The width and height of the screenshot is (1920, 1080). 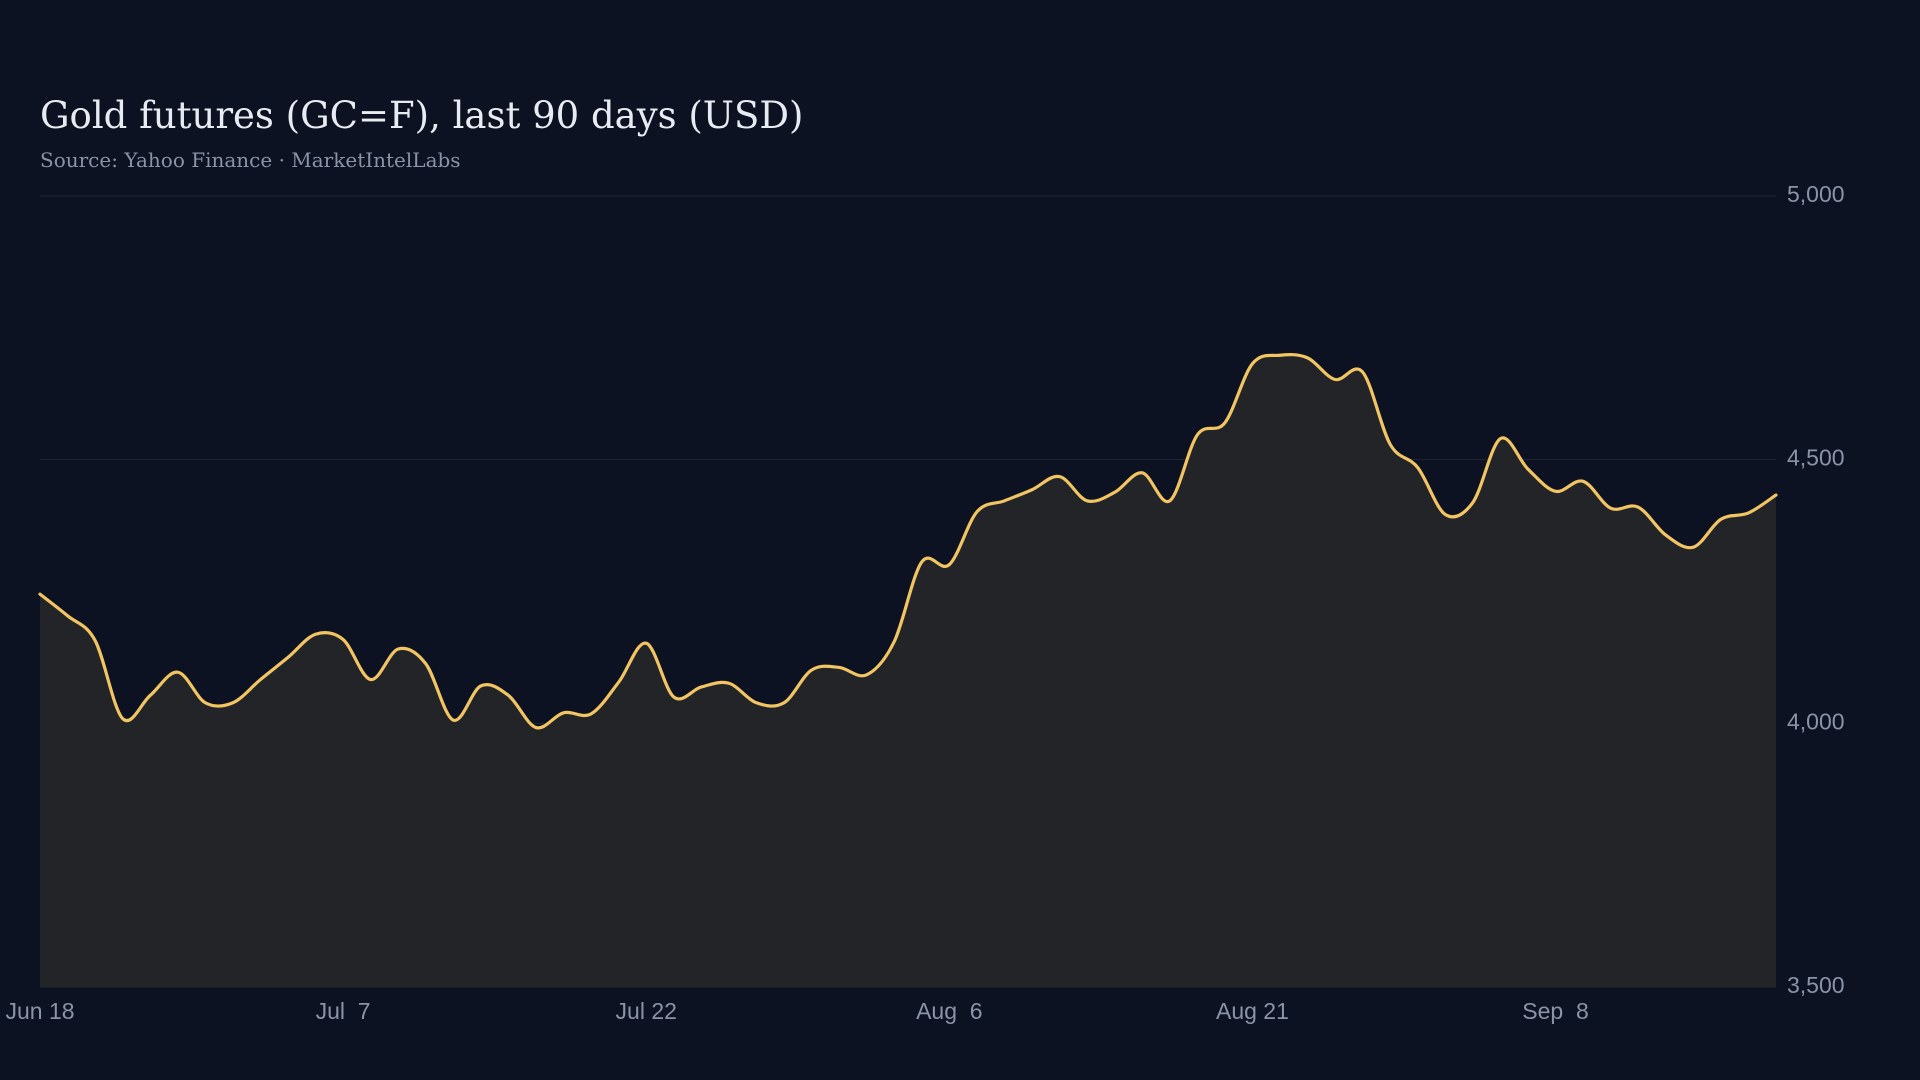 I want to click on x-tick-label: Aug 6, so click(x=949, y=1011).